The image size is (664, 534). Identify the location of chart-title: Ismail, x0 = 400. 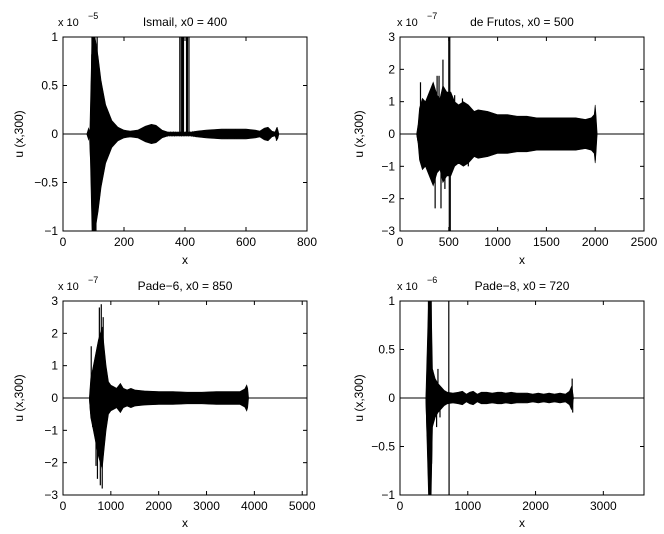
(185, 22).